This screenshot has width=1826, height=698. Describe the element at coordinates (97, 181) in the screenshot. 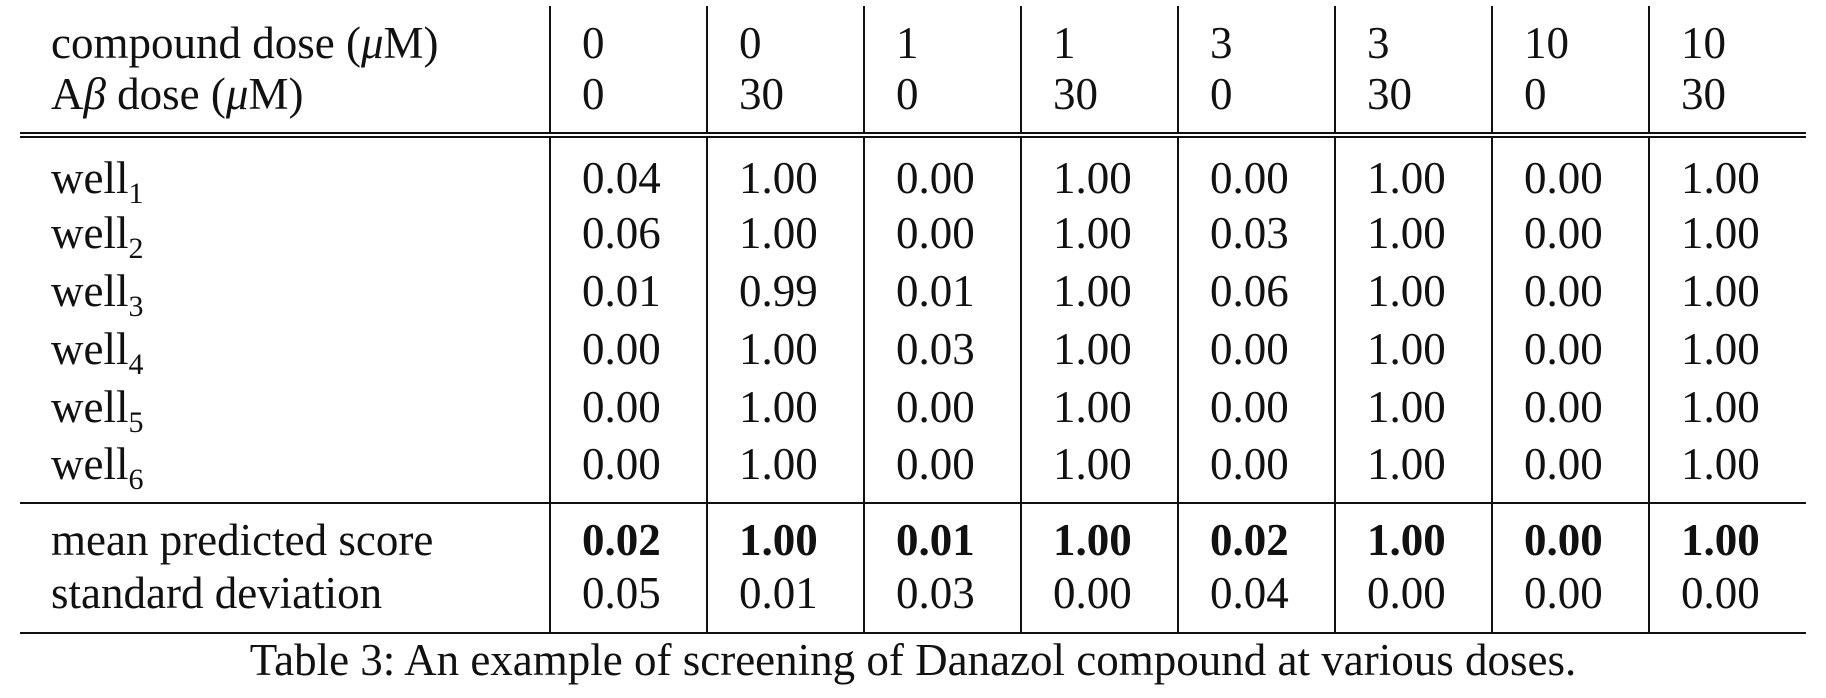

I see `well-label: well1` at that location.